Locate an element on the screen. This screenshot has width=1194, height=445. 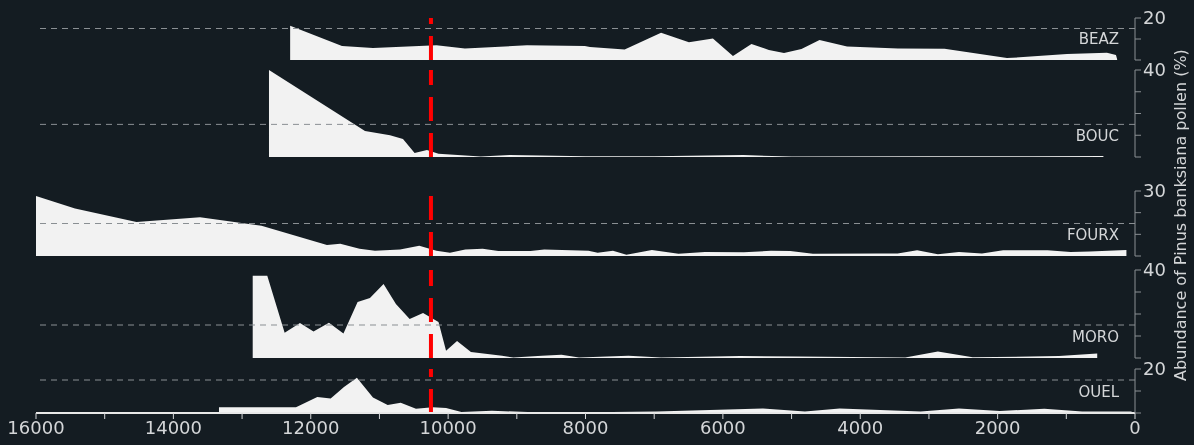
series-label: BEAZ is located at coordinates (1098, 39).